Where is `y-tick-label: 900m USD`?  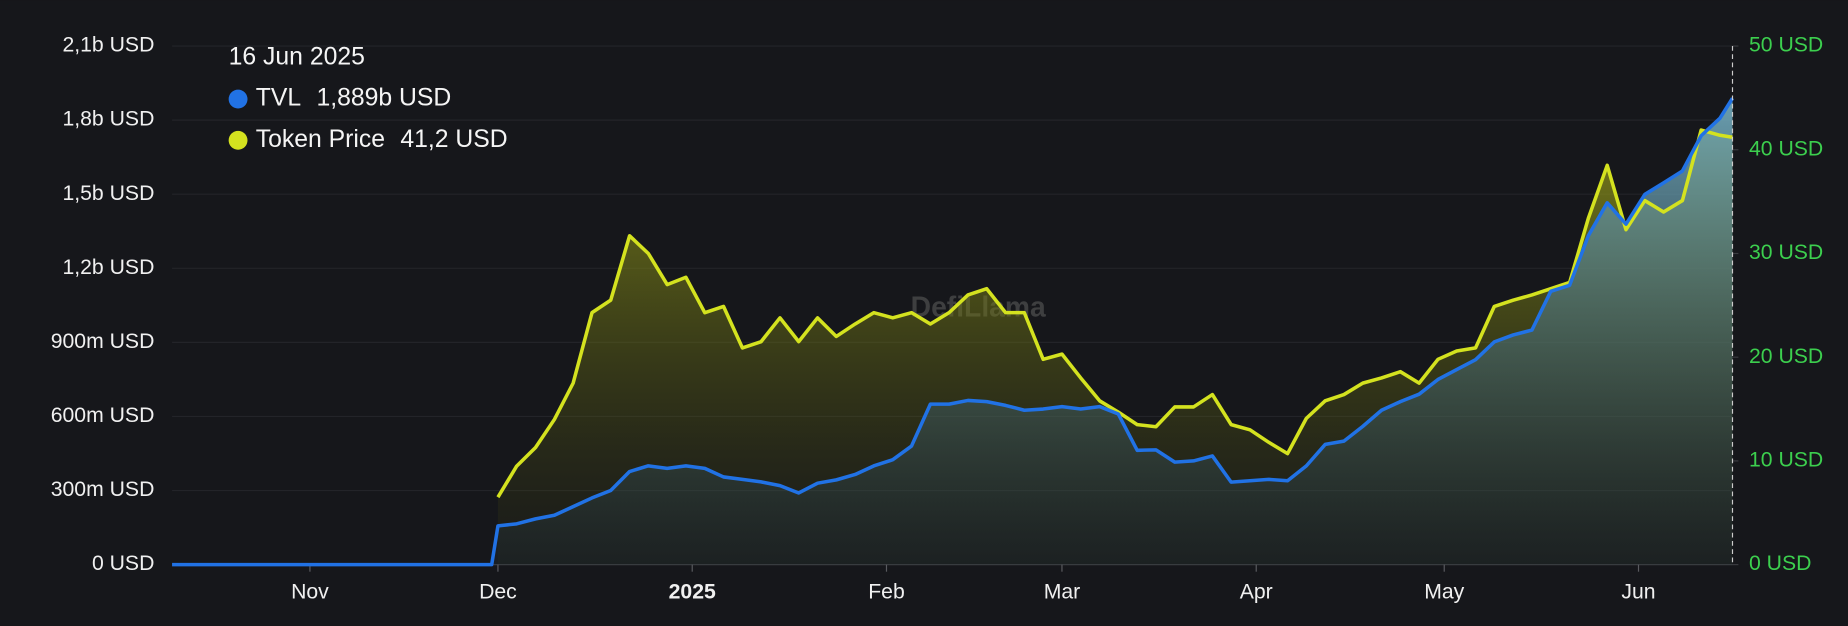 y-tick-label: 900m USD is located at coordinates (103, 341).